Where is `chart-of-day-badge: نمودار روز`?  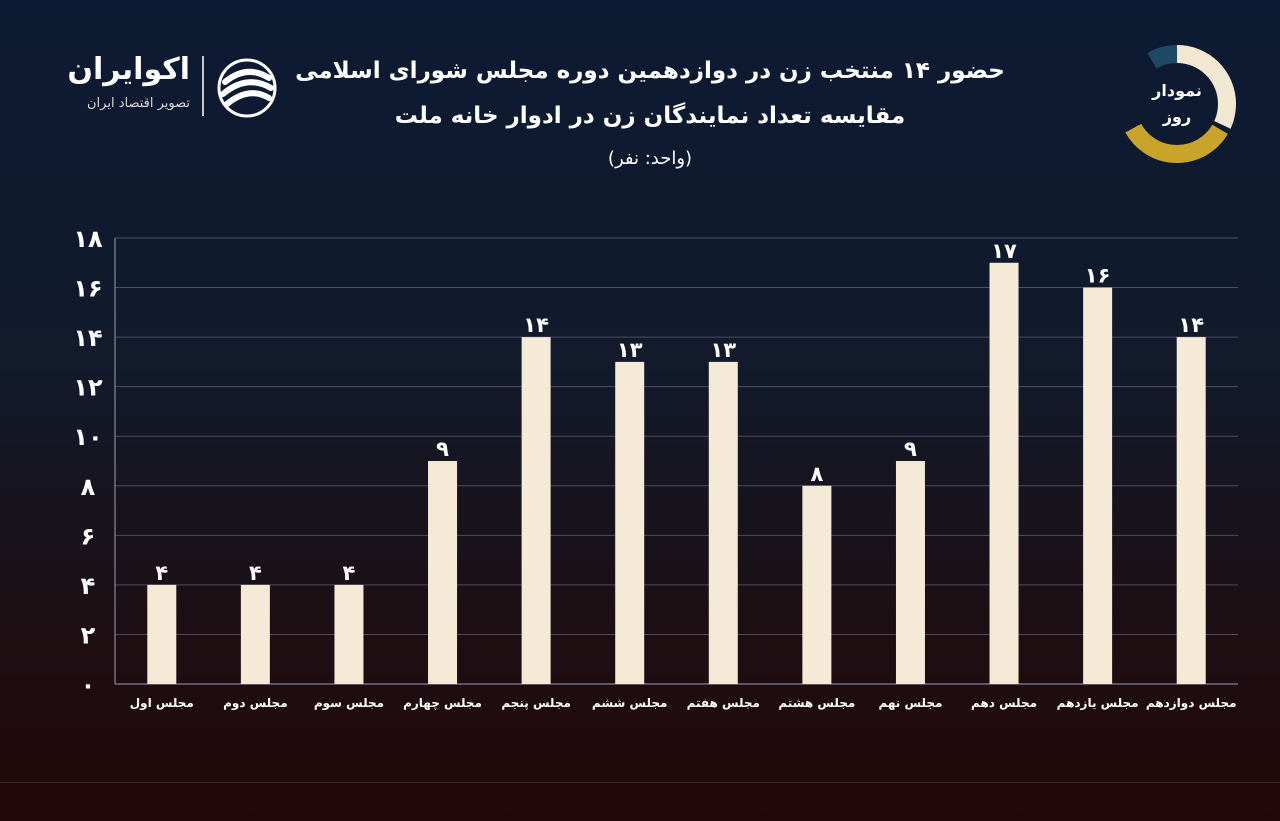
chart-of-day-badge: نمودار روز is located at coordinates (1177, 104).